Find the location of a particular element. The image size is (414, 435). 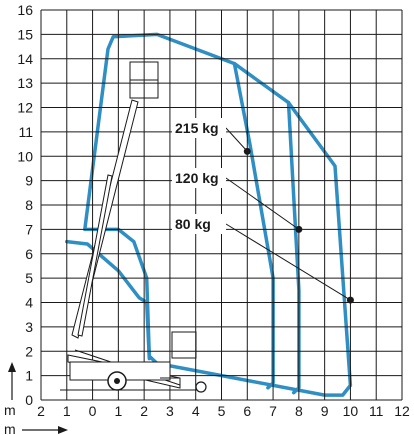

load-label: 120 kg is located at coordinates (197, 178).